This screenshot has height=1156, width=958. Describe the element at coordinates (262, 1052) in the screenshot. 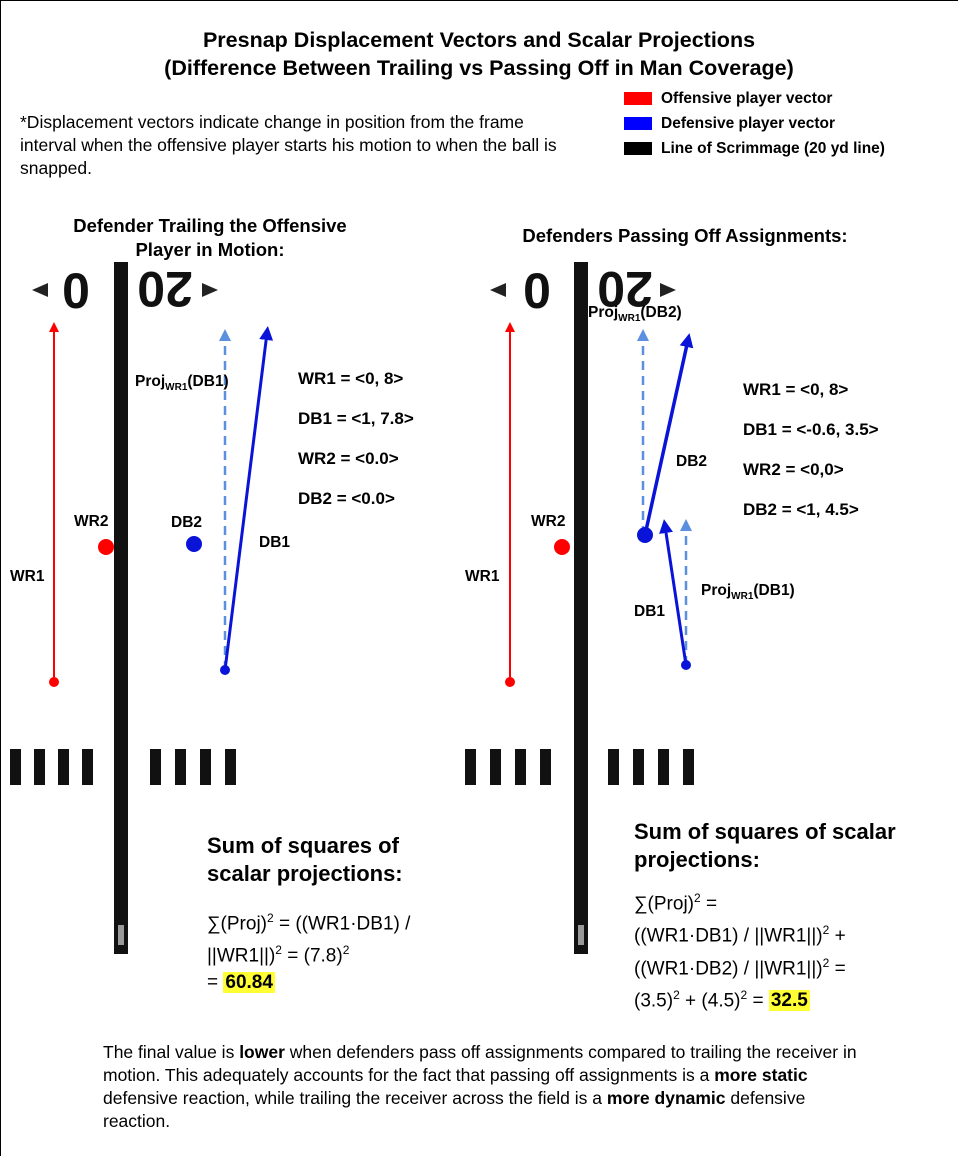

I see `conclusion-emphasis: lower` at that location.